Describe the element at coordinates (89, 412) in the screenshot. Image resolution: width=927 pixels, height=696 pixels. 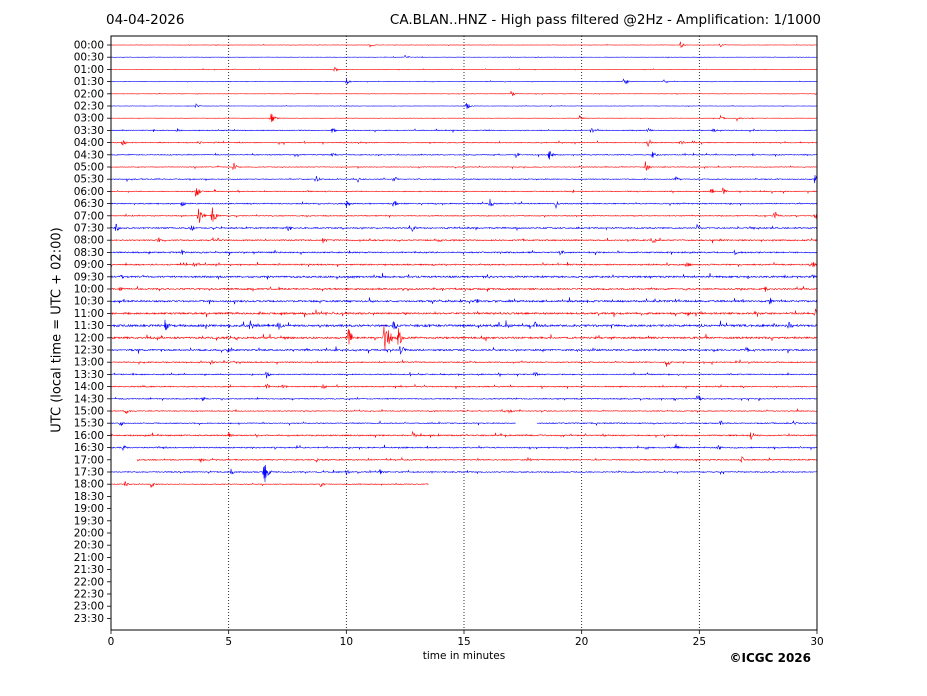
I see `y-tick-label: 15:00` at that location.